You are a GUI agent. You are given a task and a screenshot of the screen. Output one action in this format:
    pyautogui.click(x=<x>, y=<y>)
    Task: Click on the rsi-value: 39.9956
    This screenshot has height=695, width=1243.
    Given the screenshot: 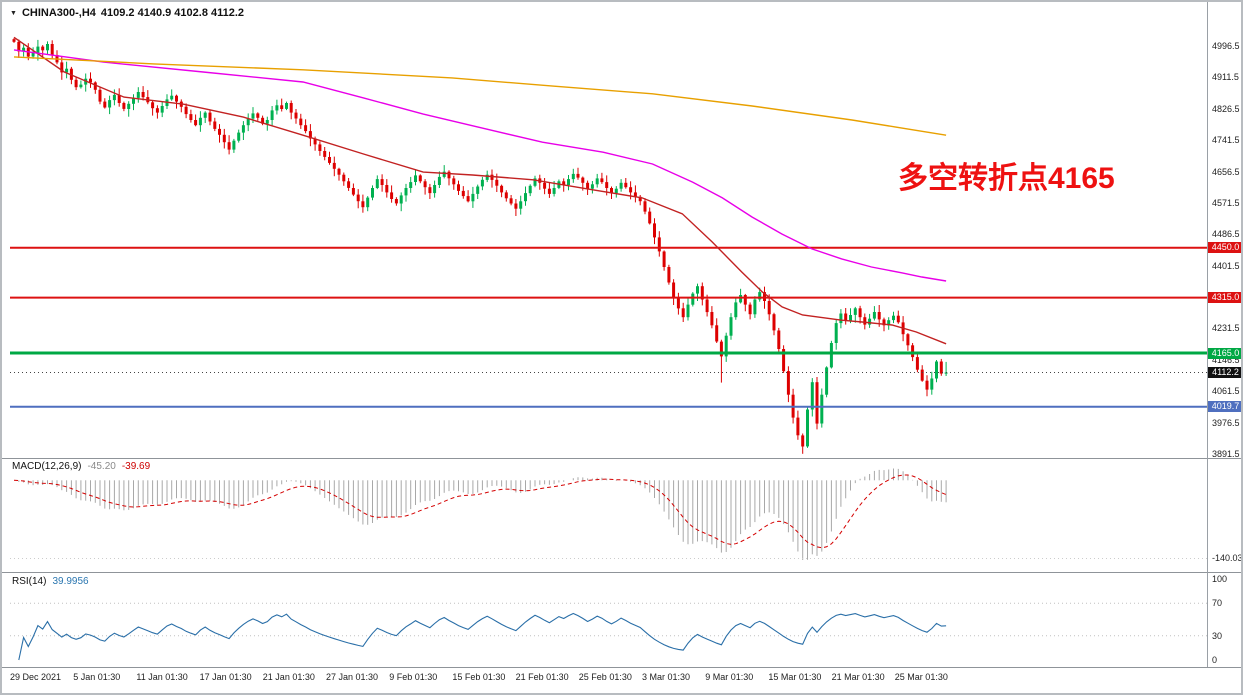 What is the action you would take?
    pyautogui.click(x=70, y=581)
    